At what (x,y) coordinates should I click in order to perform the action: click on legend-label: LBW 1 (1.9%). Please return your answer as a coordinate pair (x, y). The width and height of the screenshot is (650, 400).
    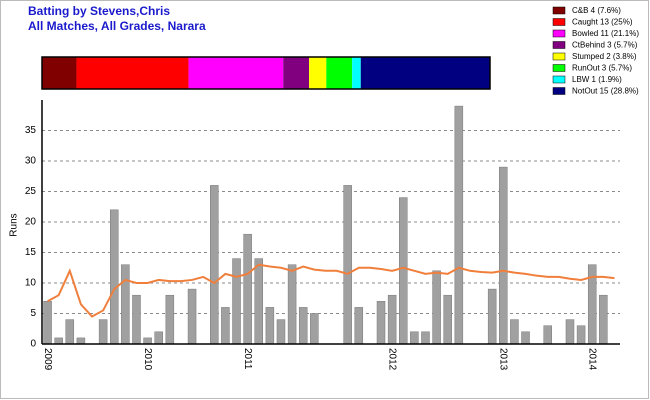
    Looking at the image, I should click on (597, 79).